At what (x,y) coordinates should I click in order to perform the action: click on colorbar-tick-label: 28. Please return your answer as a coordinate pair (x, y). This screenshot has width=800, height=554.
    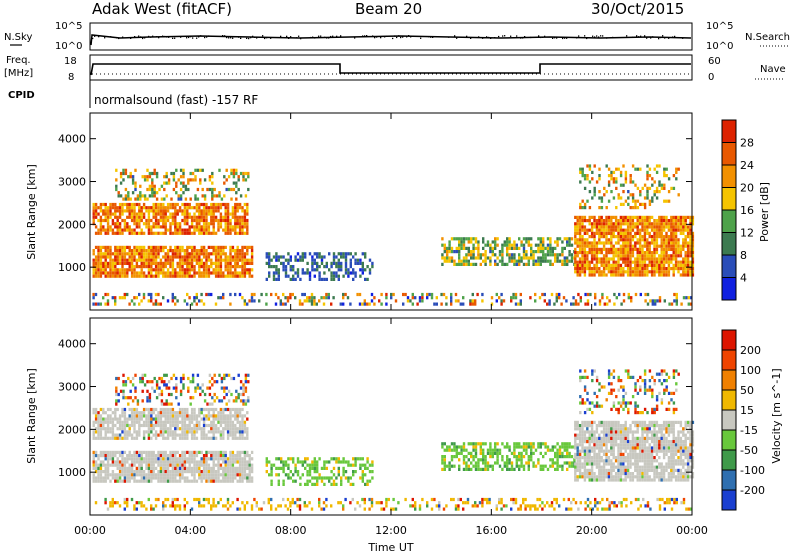
    Looking at the image, I should click on (747, 143).